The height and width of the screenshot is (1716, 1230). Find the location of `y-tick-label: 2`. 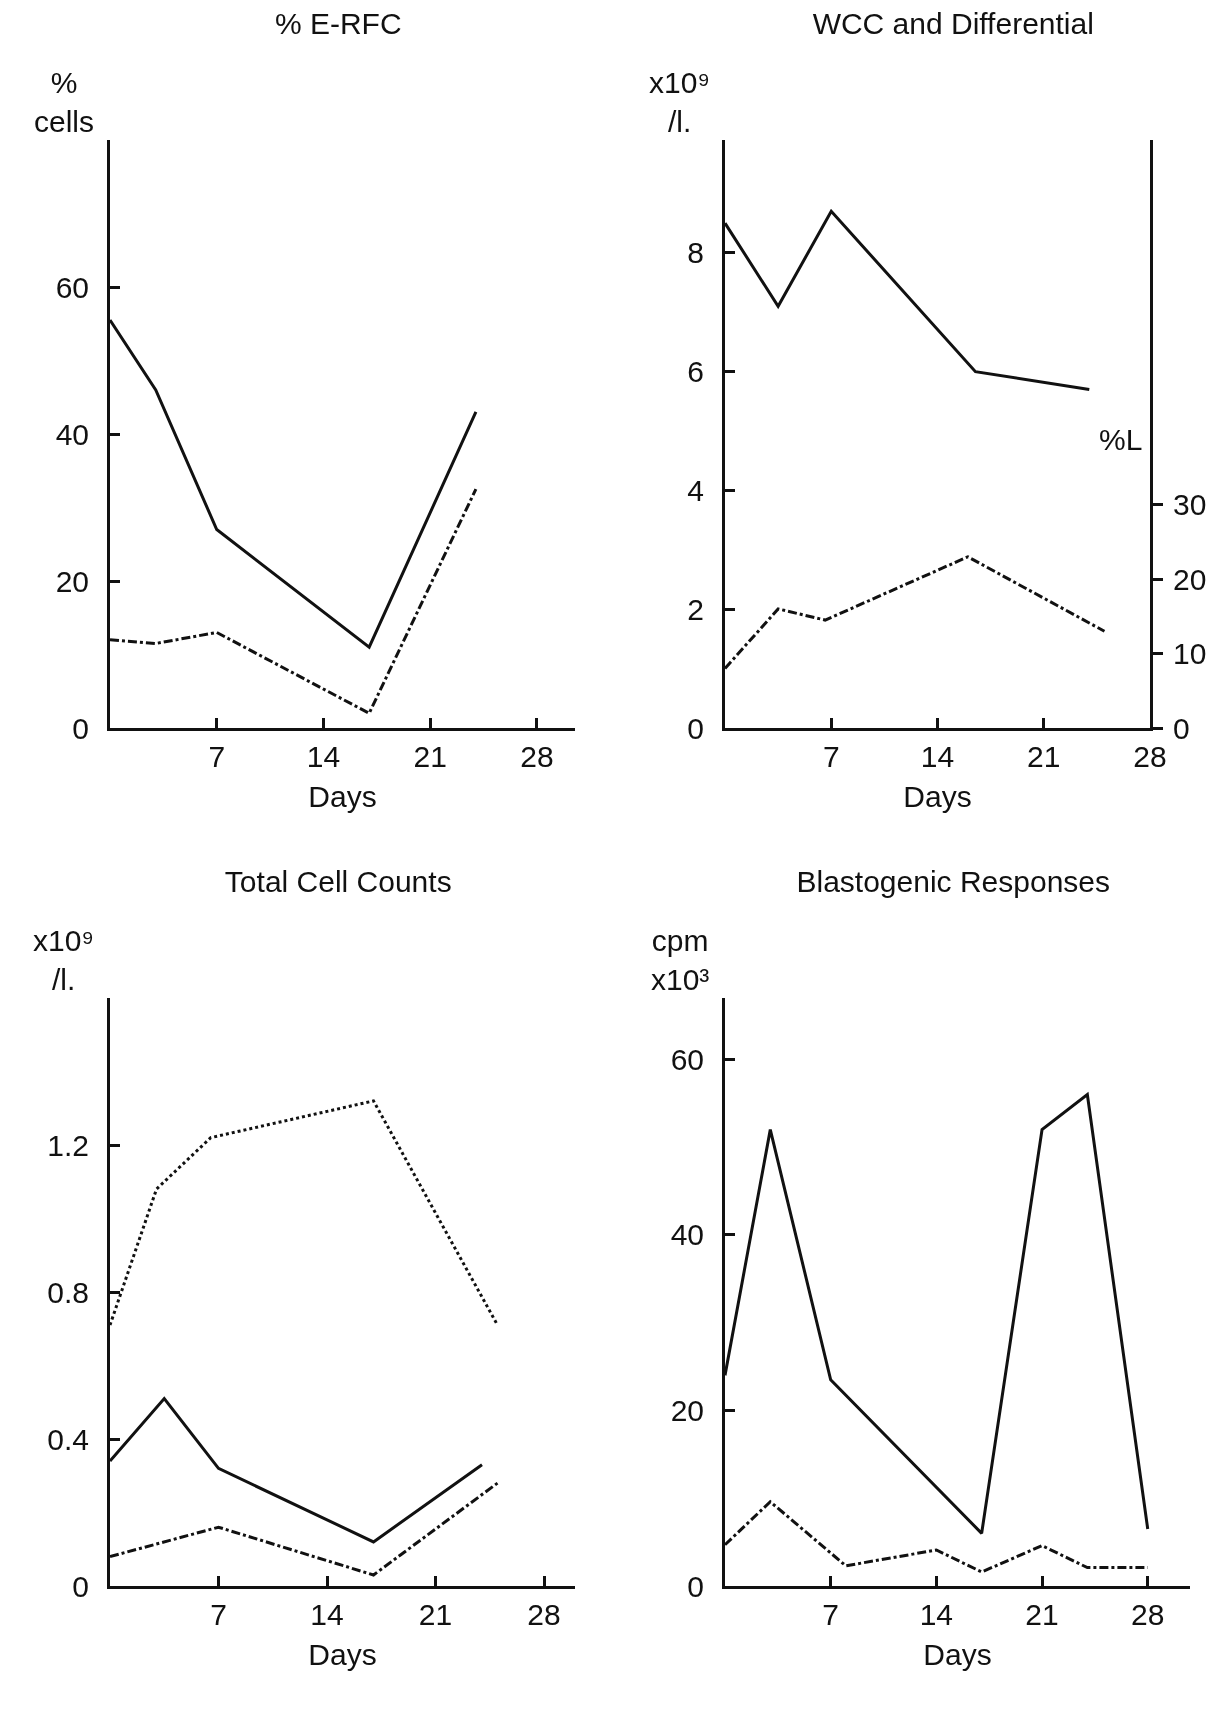

y-tick-label: 2 is located at coordinates (695, 609).